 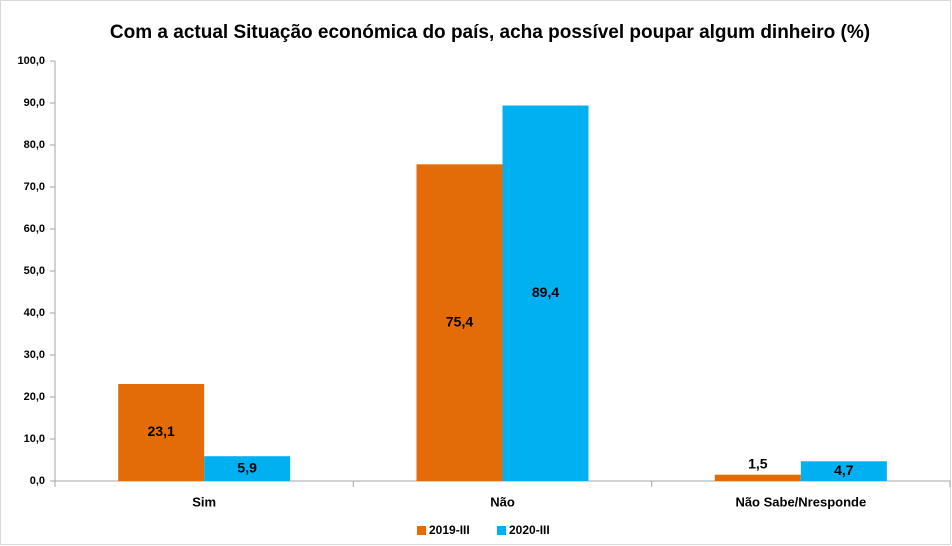 I want to click on data-label: 89,4, so click(x=545, y=292).